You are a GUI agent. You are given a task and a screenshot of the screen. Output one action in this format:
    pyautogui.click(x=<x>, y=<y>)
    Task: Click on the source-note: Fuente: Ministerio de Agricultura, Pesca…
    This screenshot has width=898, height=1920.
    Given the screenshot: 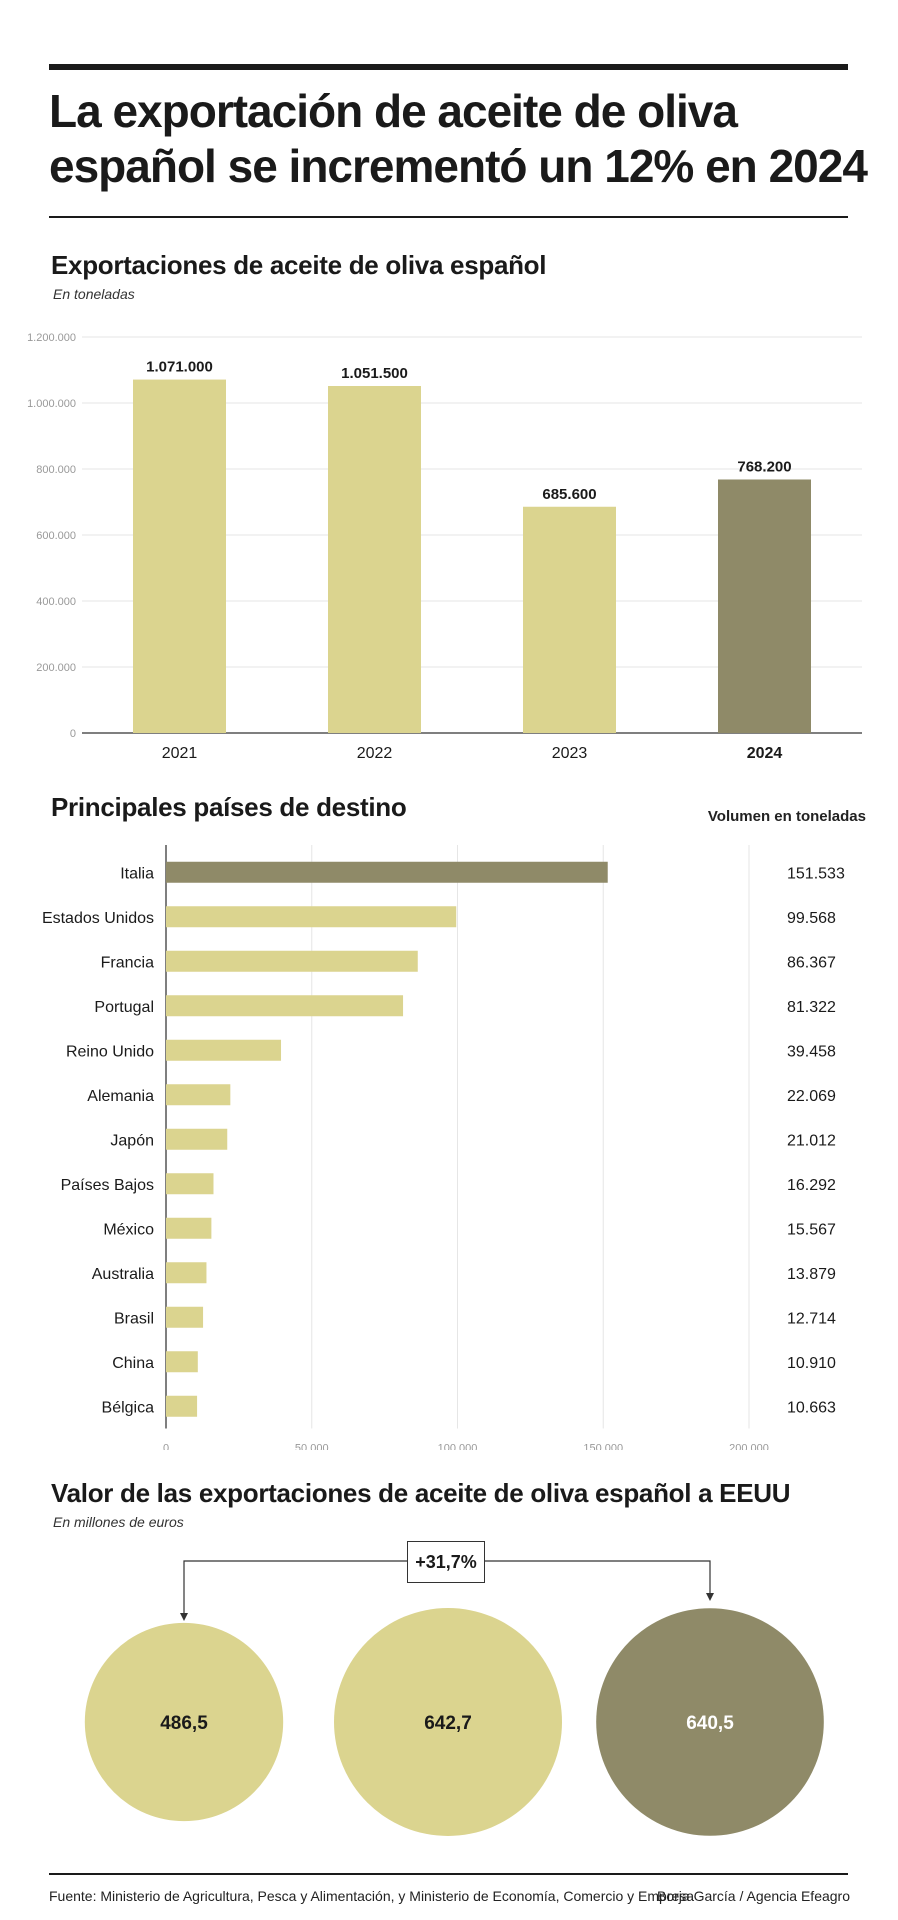 What is the action you would take?
    pyautogui.click(x=372, y=1896)
    